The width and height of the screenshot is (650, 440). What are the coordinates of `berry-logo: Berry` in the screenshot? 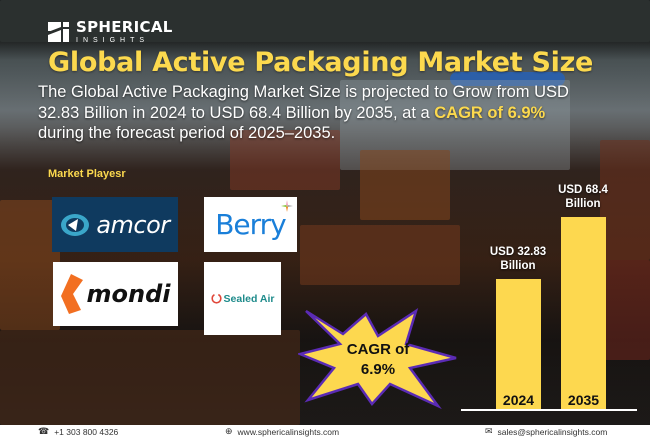 It's located at (250, 224).